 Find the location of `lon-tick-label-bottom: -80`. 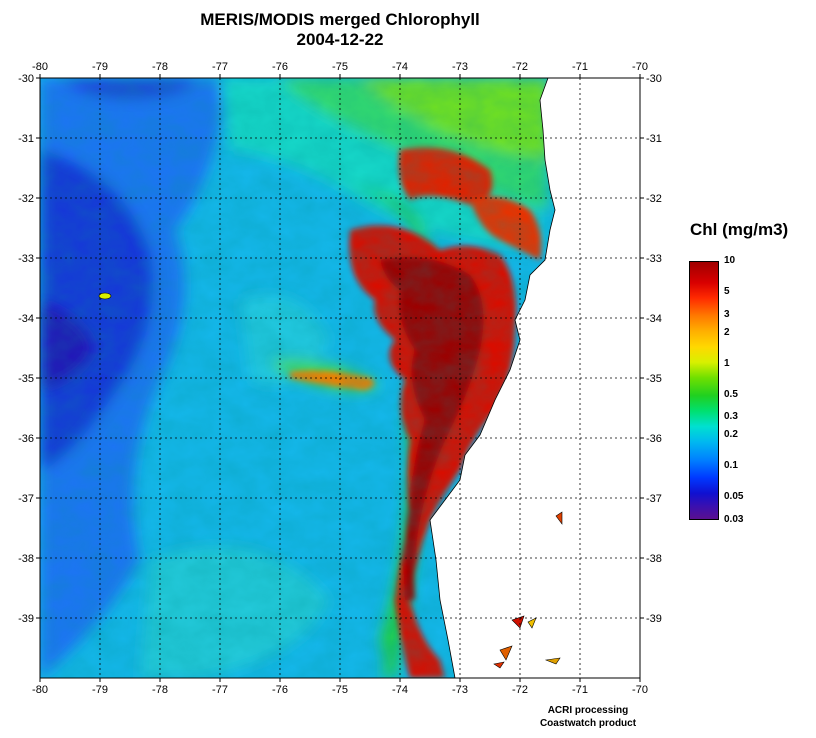

lon-tick-label-bottom: -80 is located at coordinates (40, 690).